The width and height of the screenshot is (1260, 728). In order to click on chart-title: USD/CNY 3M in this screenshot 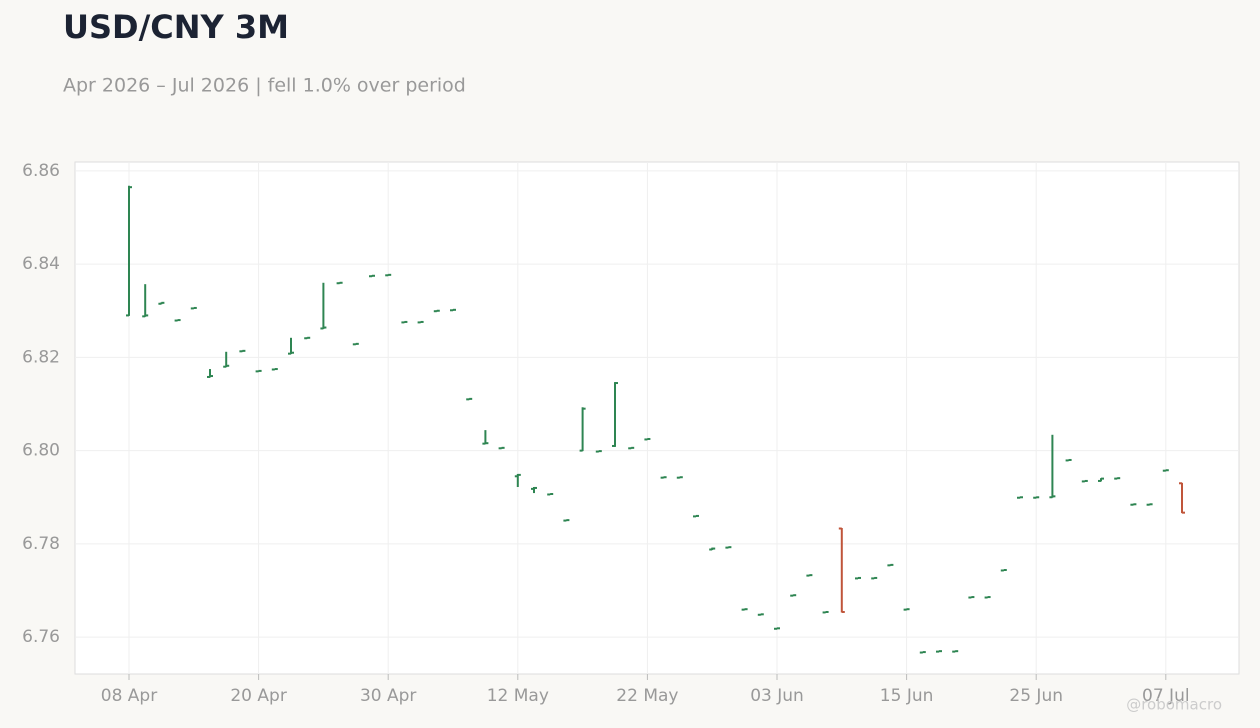, I will do `click(176, 27)`.